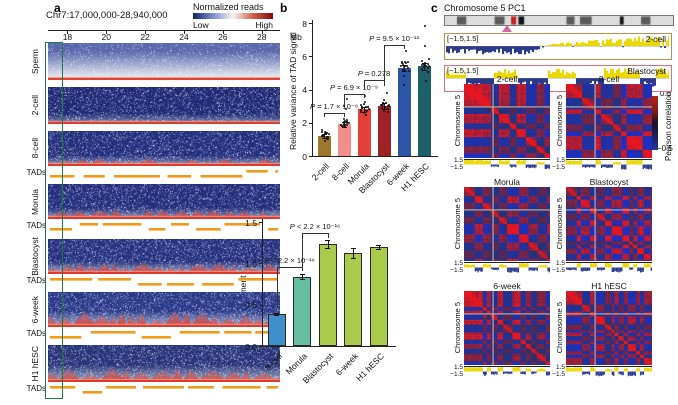  What do you see at coordinates (507, 28) in the screenshot?
I see `centromere-marker-icon` at bounding box center [507, 28].